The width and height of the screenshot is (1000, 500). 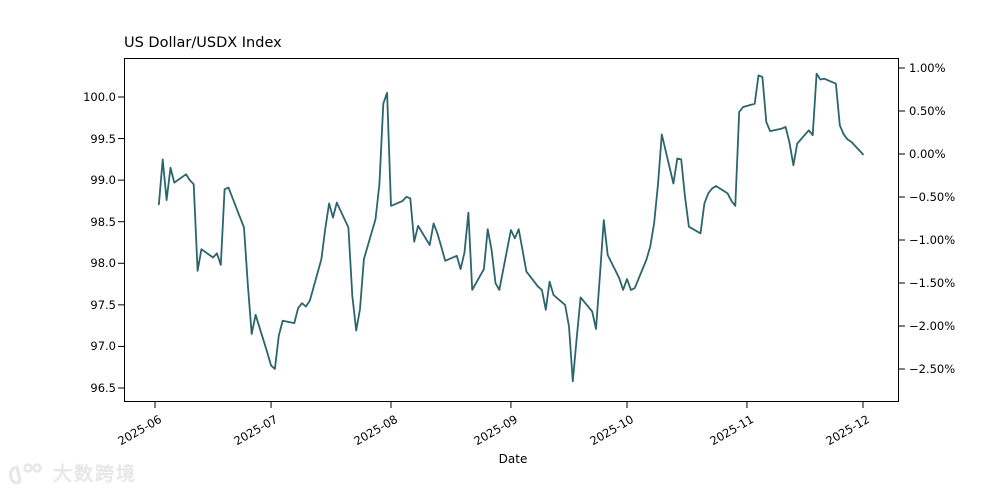 I want to click on left-axis-tick-label: 99.5, so click(x=103, y=138).